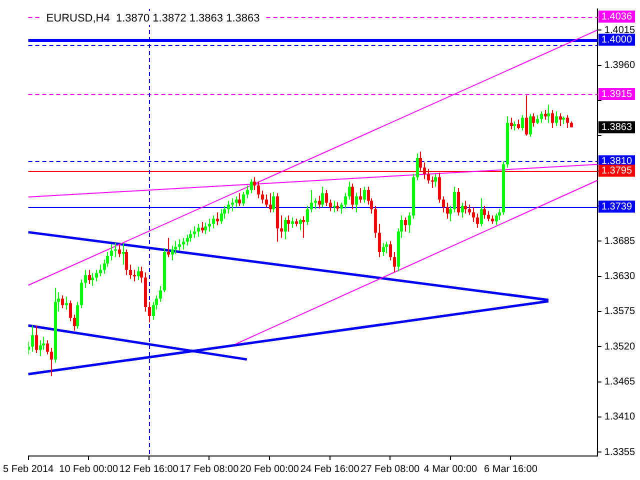  Describe the element at coordinates (620, 30) in the screenshot. I see `y-tick-label: 1.4015` at that location.